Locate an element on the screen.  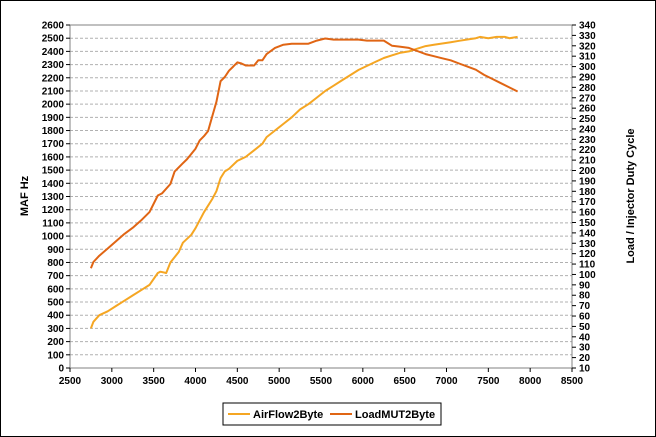
x-tick-label: 6000 is located at coordinates (363, 381).